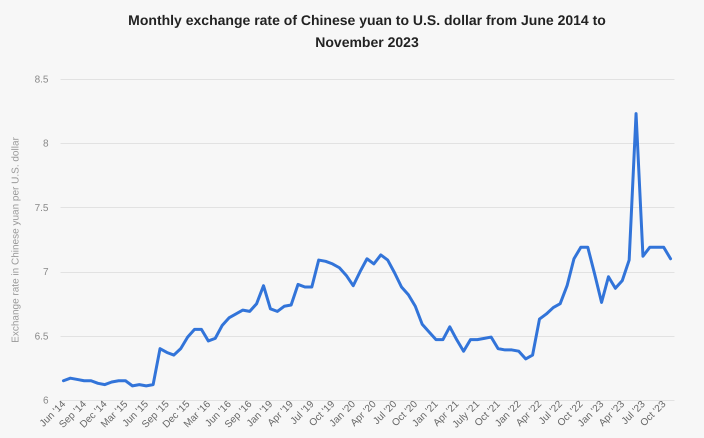 This screenshot has width=704, height=438. Describe the element at coordinates (45, 144) in the screenshot. I see `y-tick-label: 8` at that location.